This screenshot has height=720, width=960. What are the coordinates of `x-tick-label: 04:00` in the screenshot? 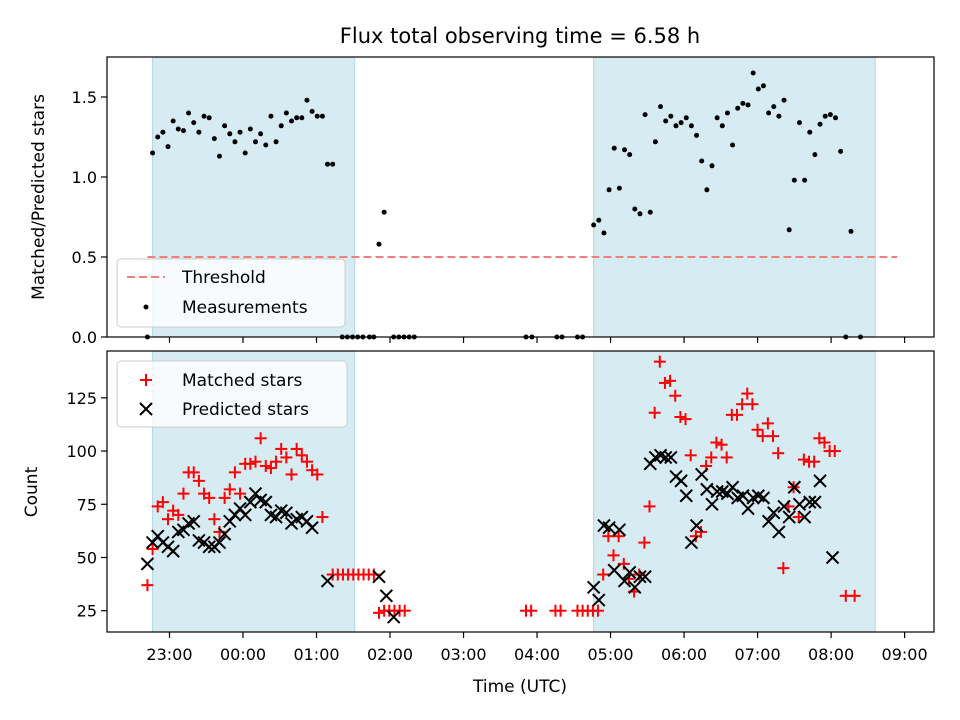 It's located at (537, 654).